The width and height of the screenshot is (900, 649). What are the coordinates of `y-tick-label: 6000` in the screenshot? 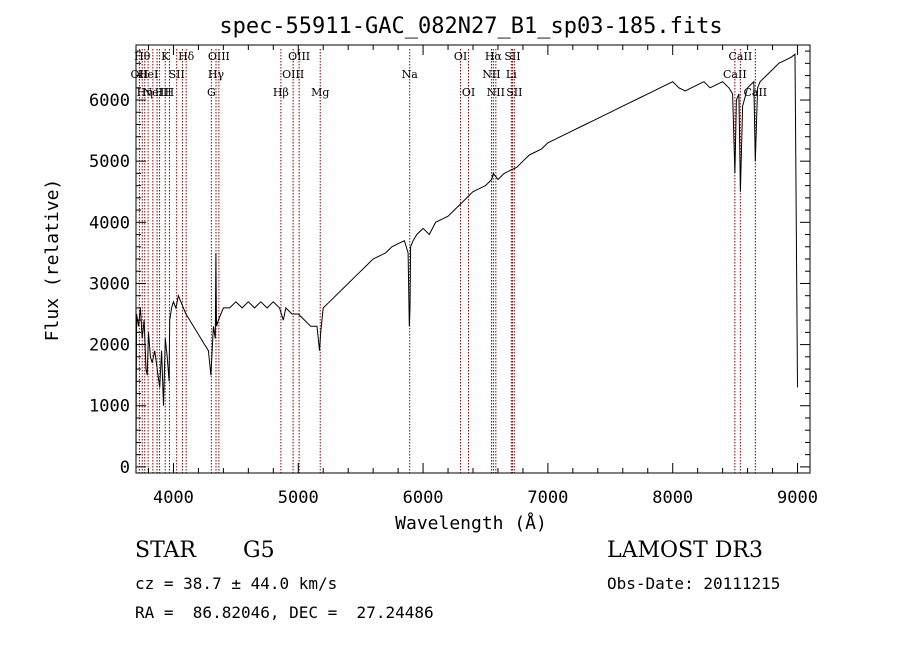 It's located at (109, 101).